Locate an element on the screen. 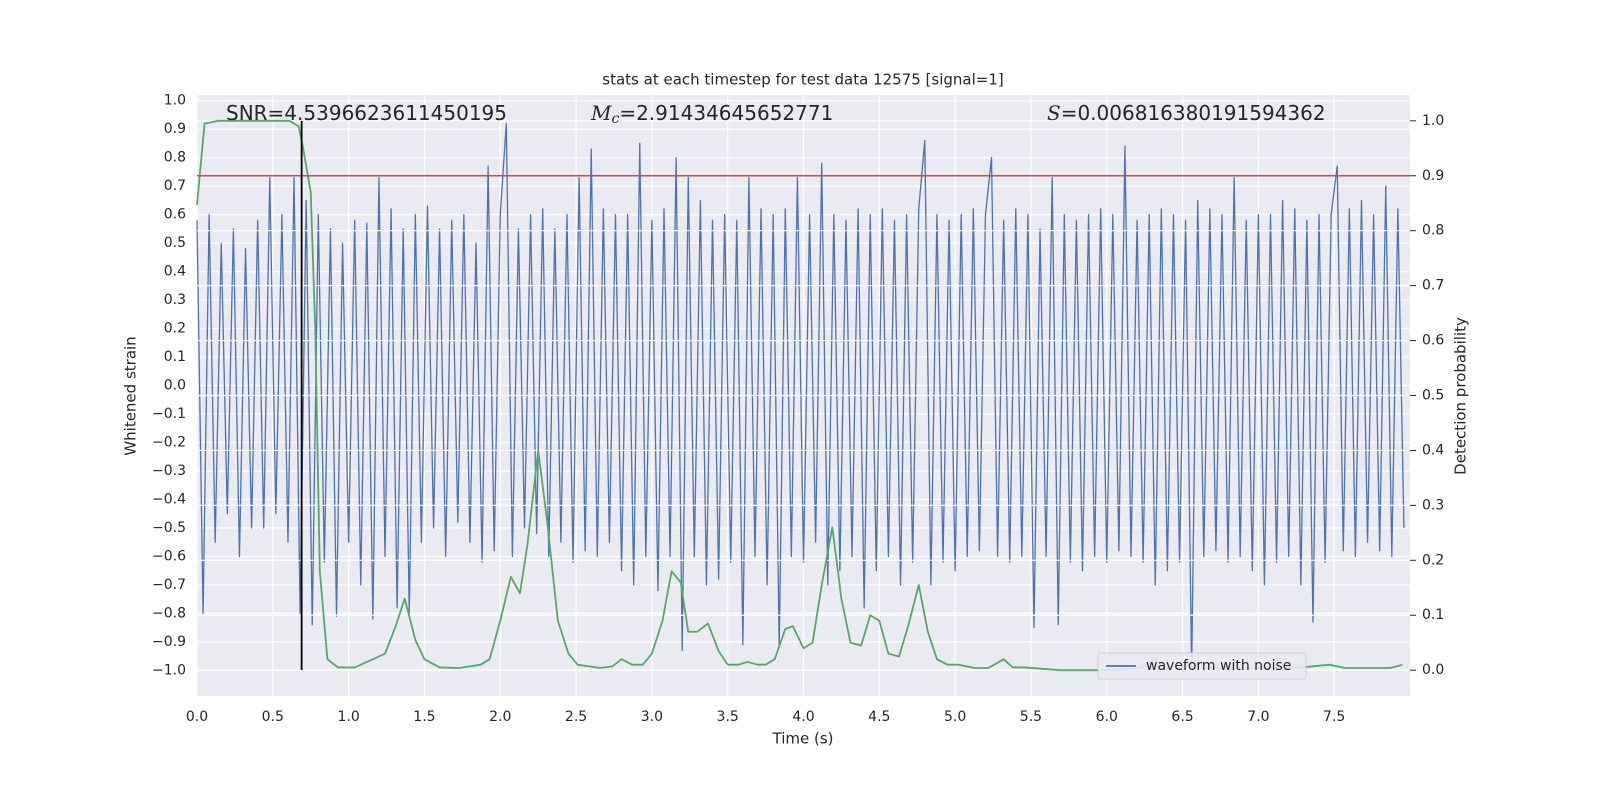  y2-tick-label: 1.0 is located at coordinates (1433, 121).